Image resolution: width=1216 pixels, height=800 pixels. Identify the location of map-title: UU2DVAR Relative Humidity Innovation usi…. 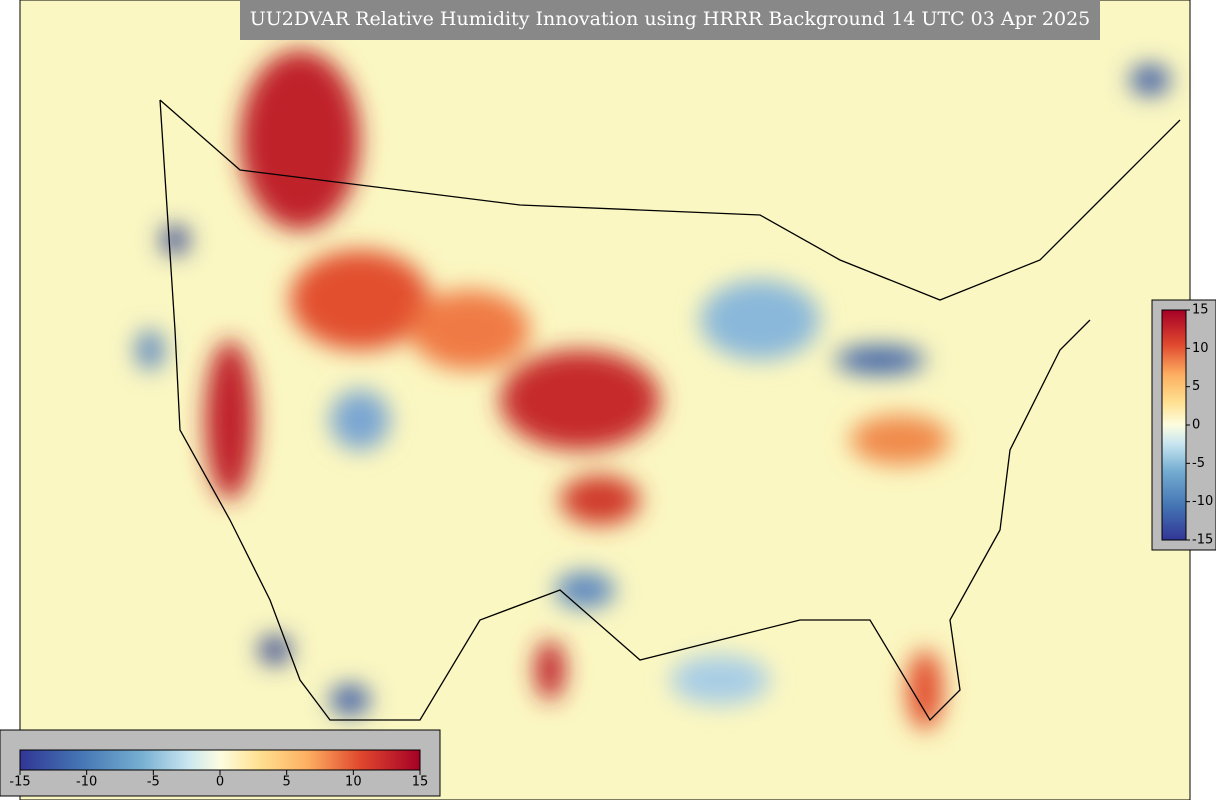
(670, 19).